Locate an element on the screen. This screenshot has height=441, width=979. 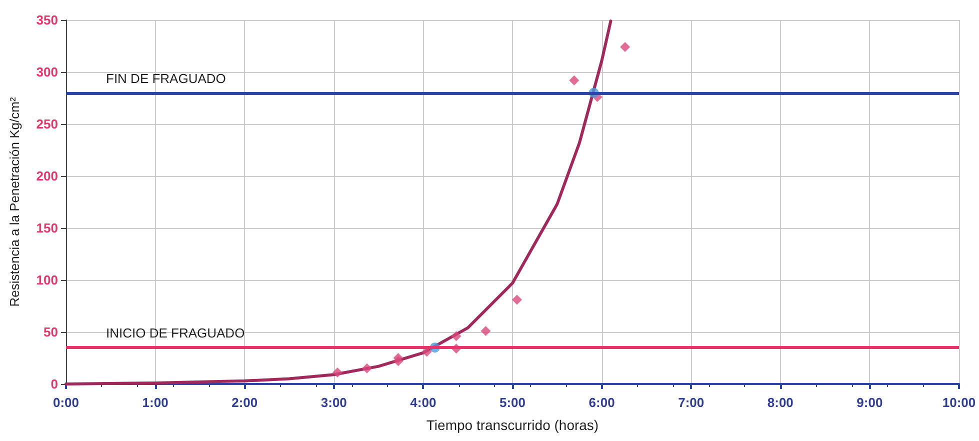
y-tick-label: 250 is located at coordinates (47, 124).